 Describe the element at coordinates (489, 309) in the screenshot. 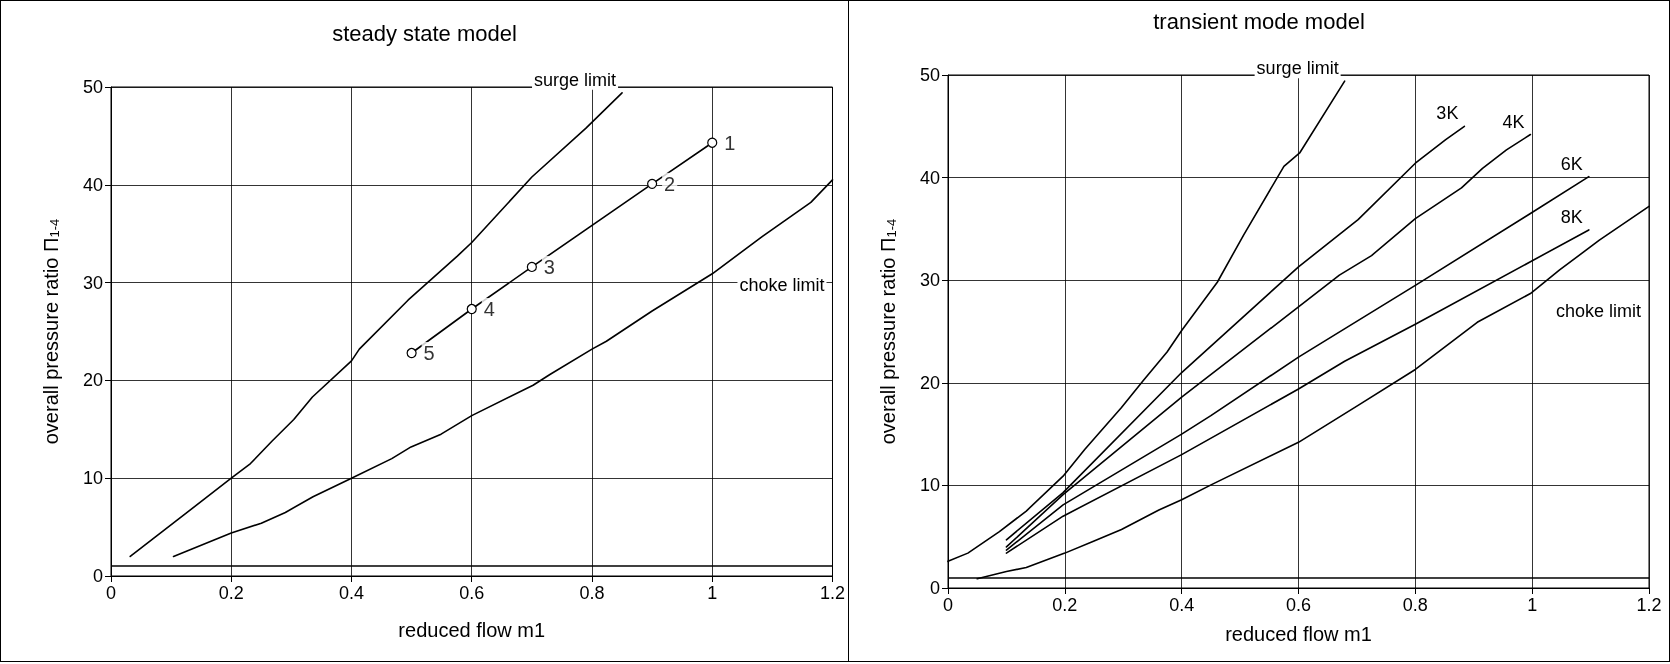

I see `annotation: 4` at that location.